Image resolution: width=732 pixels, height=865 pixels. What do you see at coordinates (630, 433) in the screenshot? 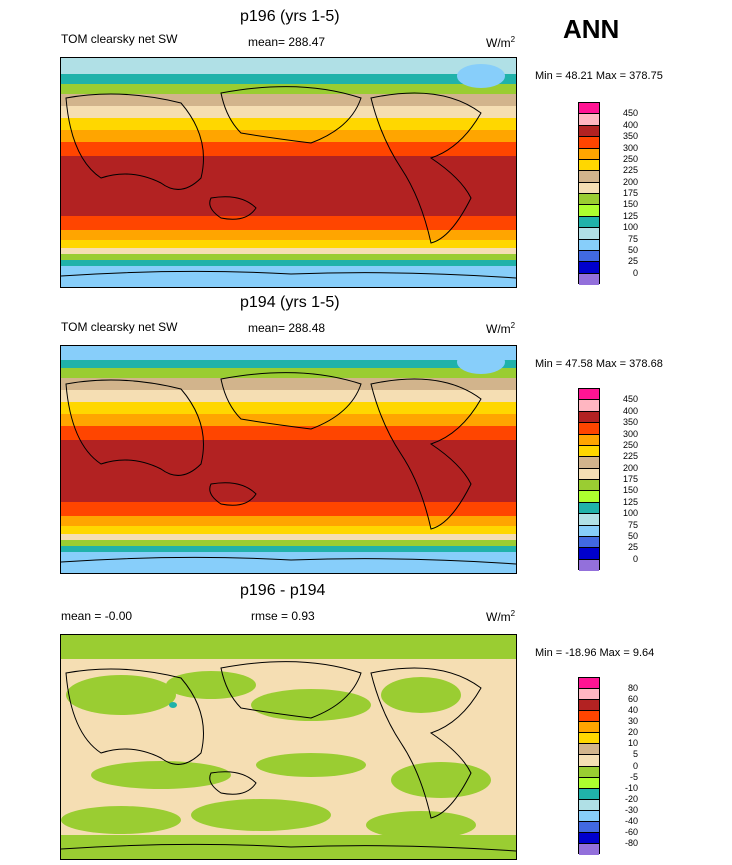
I see `panel2-colorbar-label: 300` at bounding box center [630, 433].